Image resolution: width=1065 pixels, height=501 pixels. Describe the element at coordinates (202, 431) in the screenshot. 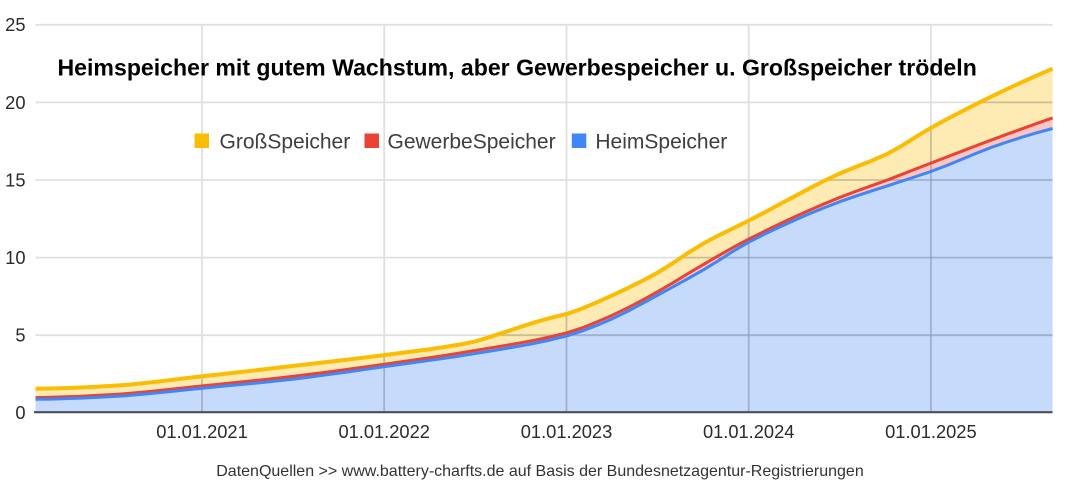

I see `svg-text: 01.01.2021` at that location.